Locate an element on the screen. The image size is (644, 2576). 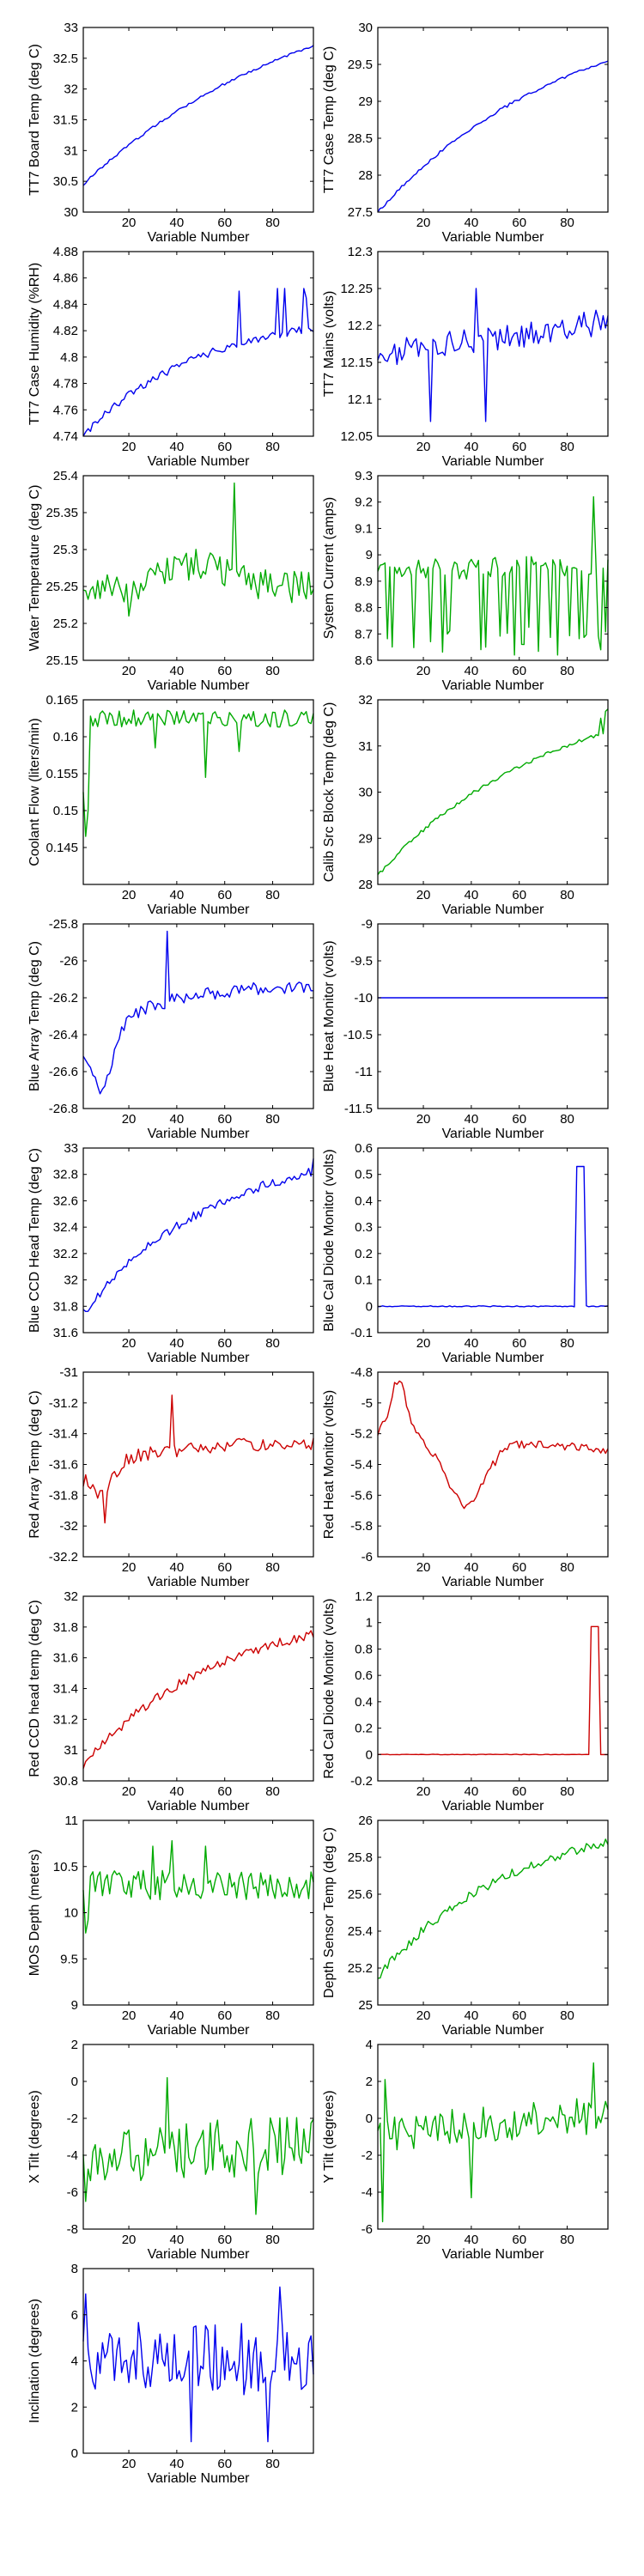
y-tick-label: -26.8 is located at coordinates (64, 1109).